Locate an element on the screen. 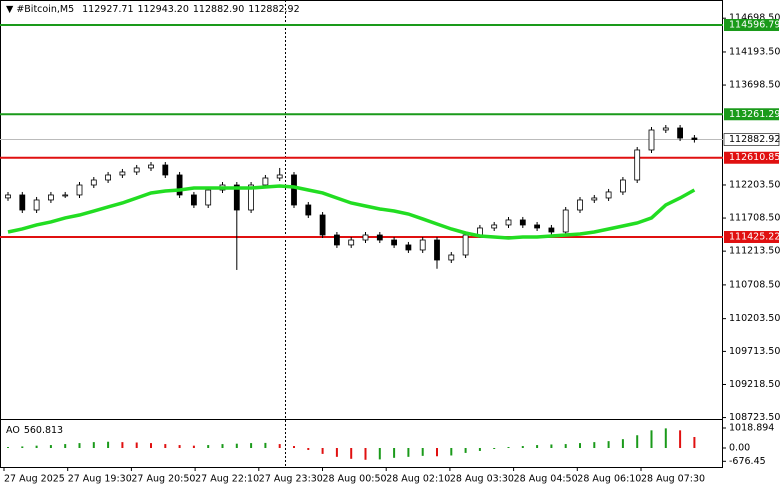  x-tick-label: 28 Aug 03:30 is located at coordinates (482, 479).